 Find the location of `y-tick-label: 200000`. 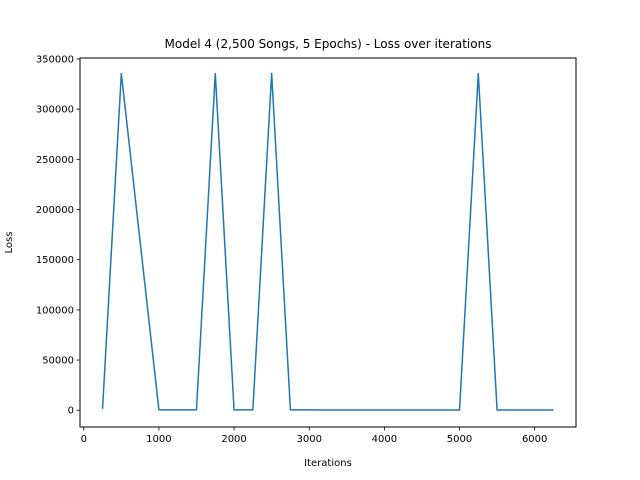

y-tick-label: 200000 is located at coordinates (55, 210).